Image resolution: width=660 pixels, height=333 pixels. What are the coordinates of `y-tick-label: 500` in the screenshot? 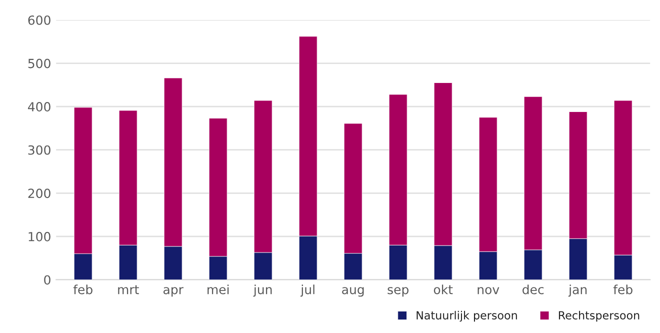 It's located at (39, 63).